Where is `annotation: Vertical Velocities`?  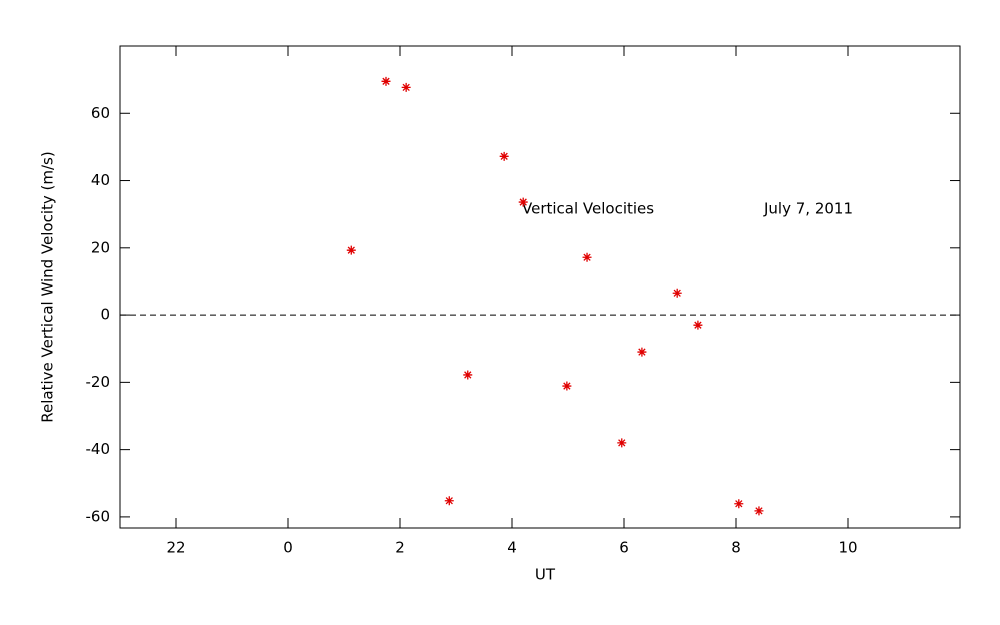
annotation: Vertical Velocities is located at coordinates (588, 209).